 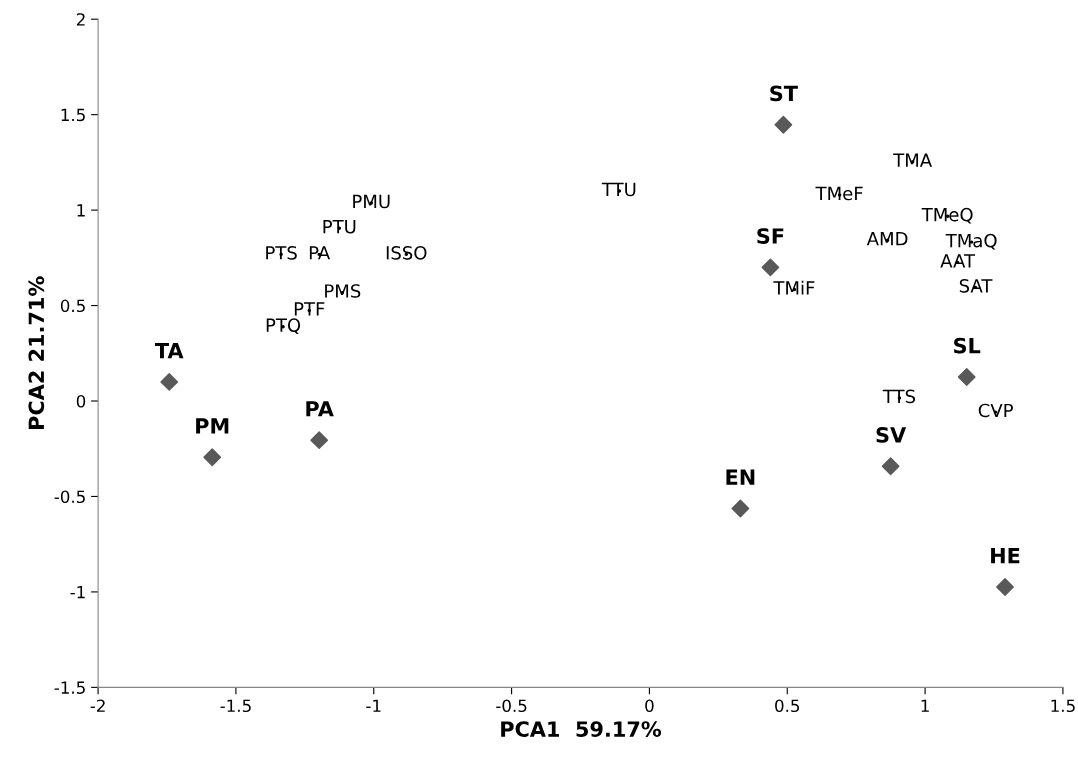 I want to click on series-label: PA, so click(x=320, y=409).